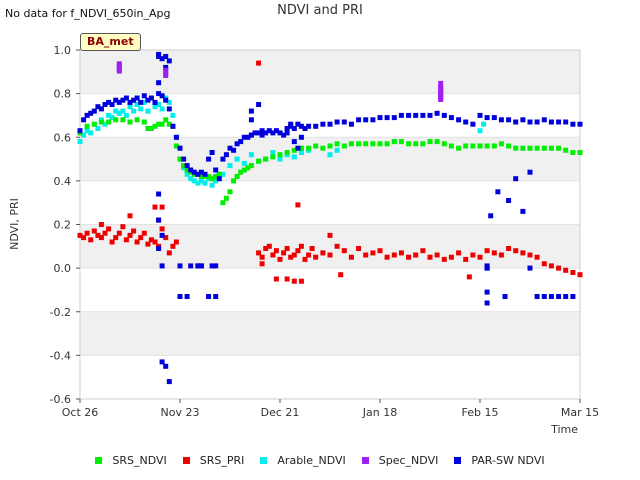 This screenshot has height=480, width=640. Describe the element at coordinates (580, 412) in the screenshot. I see `x-tick-label: Mar 15` at that location.